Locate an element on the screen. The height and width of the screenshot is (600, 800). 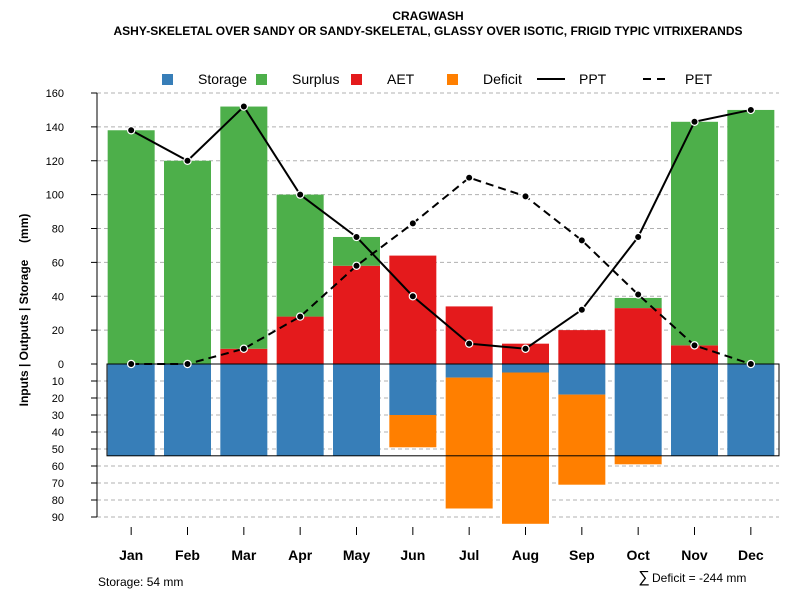
y-tick-label-upper-140: 140 is located at coordinates (55, 128).